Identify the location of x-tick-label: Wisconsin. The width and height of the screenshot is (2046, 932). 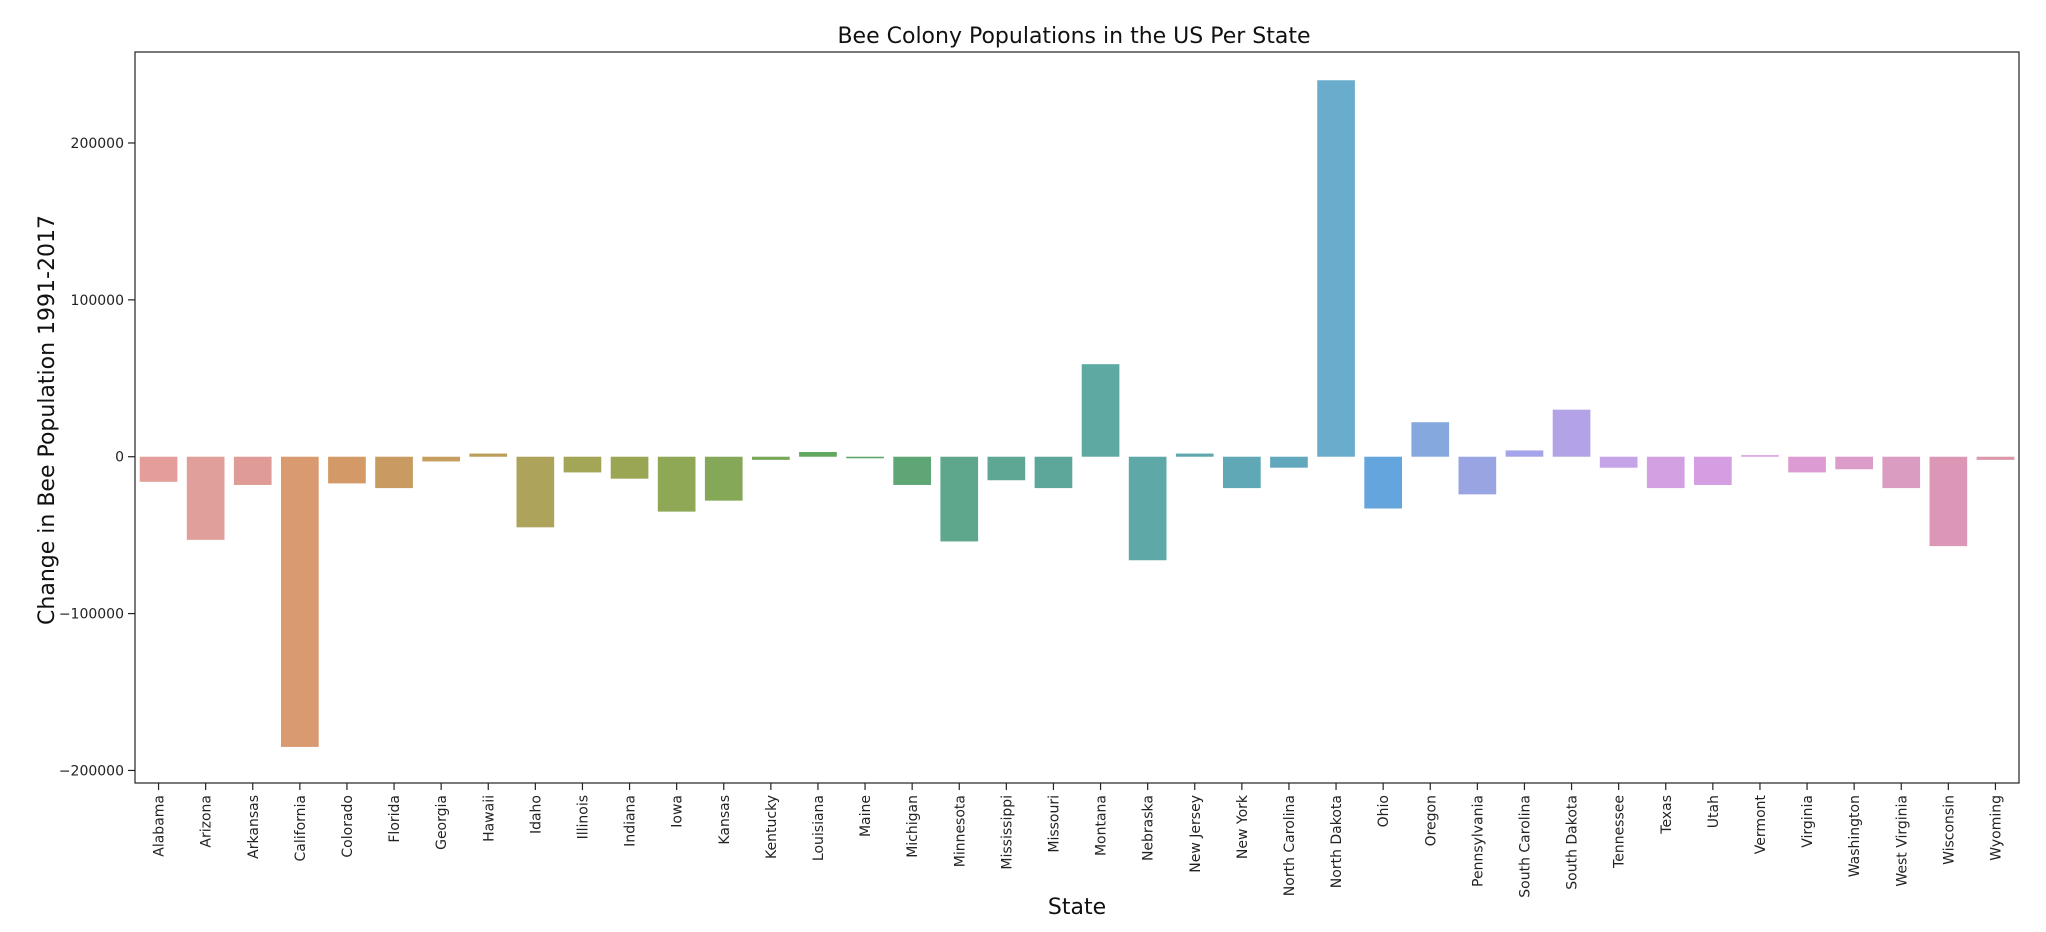
(1949, 830).